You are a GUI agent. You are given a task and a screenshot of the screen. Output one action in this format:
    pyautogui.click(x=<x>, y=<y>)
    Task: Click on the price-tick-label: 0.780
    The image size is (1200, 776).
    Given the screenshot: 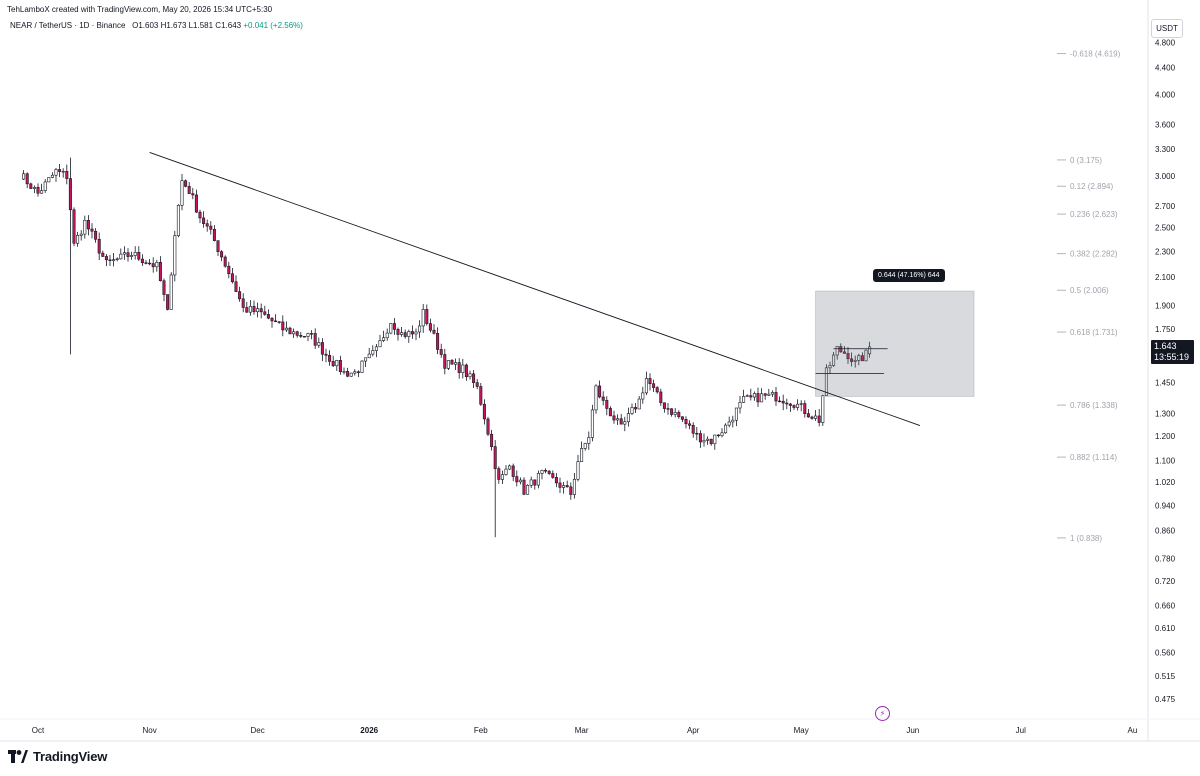 What is the action you would take?
    pyautogui.click(x=1165, y=558)
    